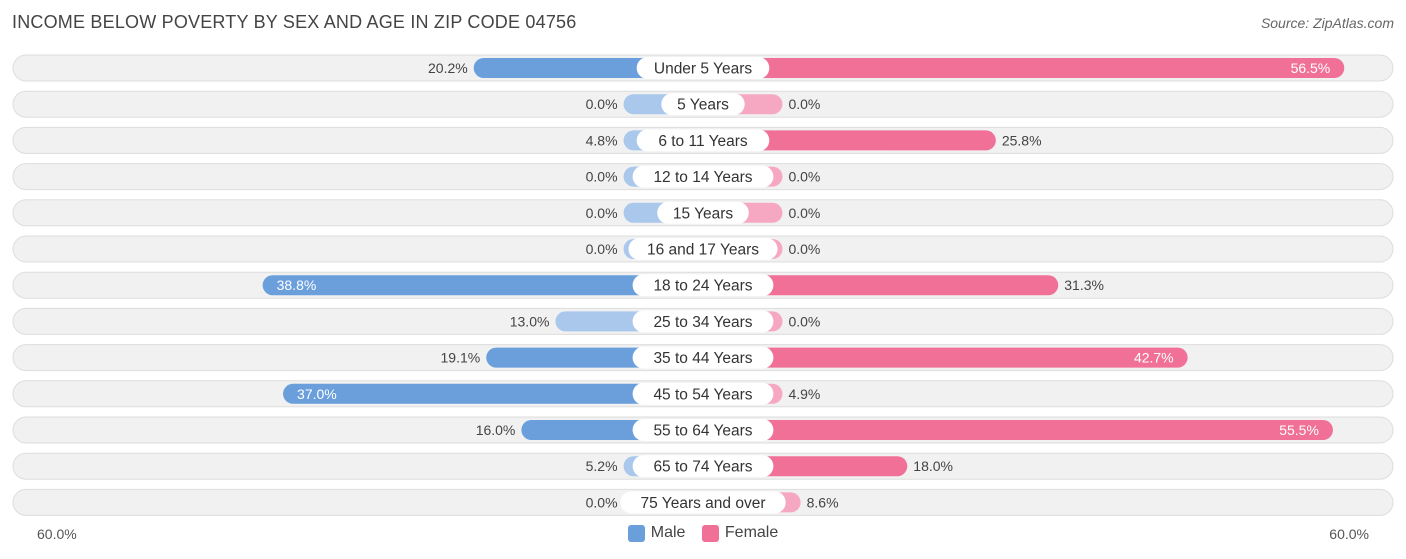 This screenshot has width=1406, height=559. Describe the element at coordinates (751, 532) in the screenshot. I see `legend-label-female: Female` at that location.